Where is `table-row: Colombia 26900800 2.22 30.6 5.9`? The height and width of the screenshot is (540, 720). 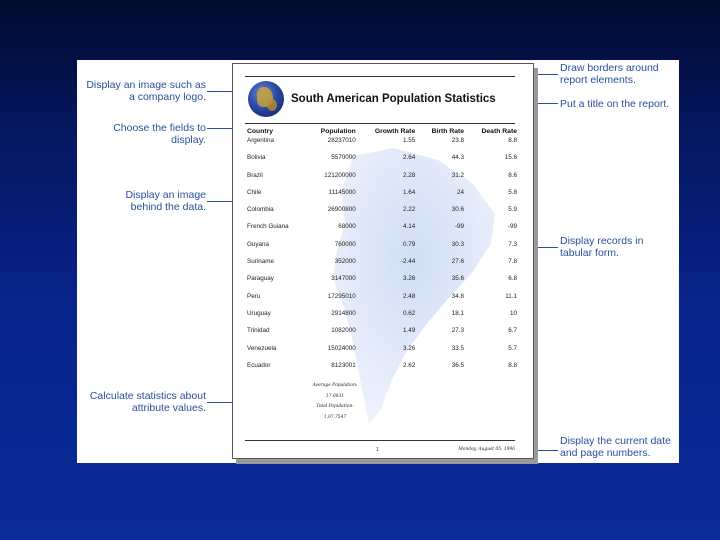
table-row: Colombia 26900800 2.22 30.6 5.9 is located at coordinates (383, 213).